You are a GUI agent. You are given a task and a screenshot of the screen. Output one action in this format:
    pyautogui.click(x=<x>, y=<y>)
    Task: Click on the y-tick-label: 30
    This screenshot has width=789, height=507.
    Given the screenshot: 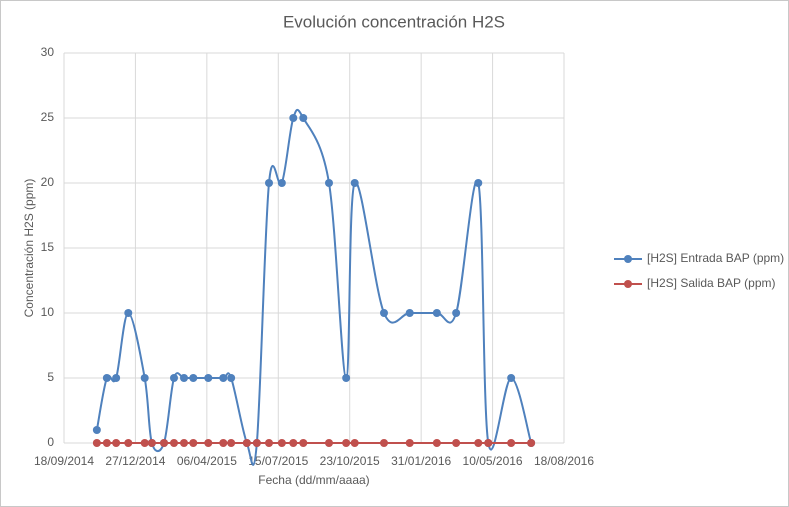 What is the action you would take?
    pyautogui.click(x=48, y=52)
    